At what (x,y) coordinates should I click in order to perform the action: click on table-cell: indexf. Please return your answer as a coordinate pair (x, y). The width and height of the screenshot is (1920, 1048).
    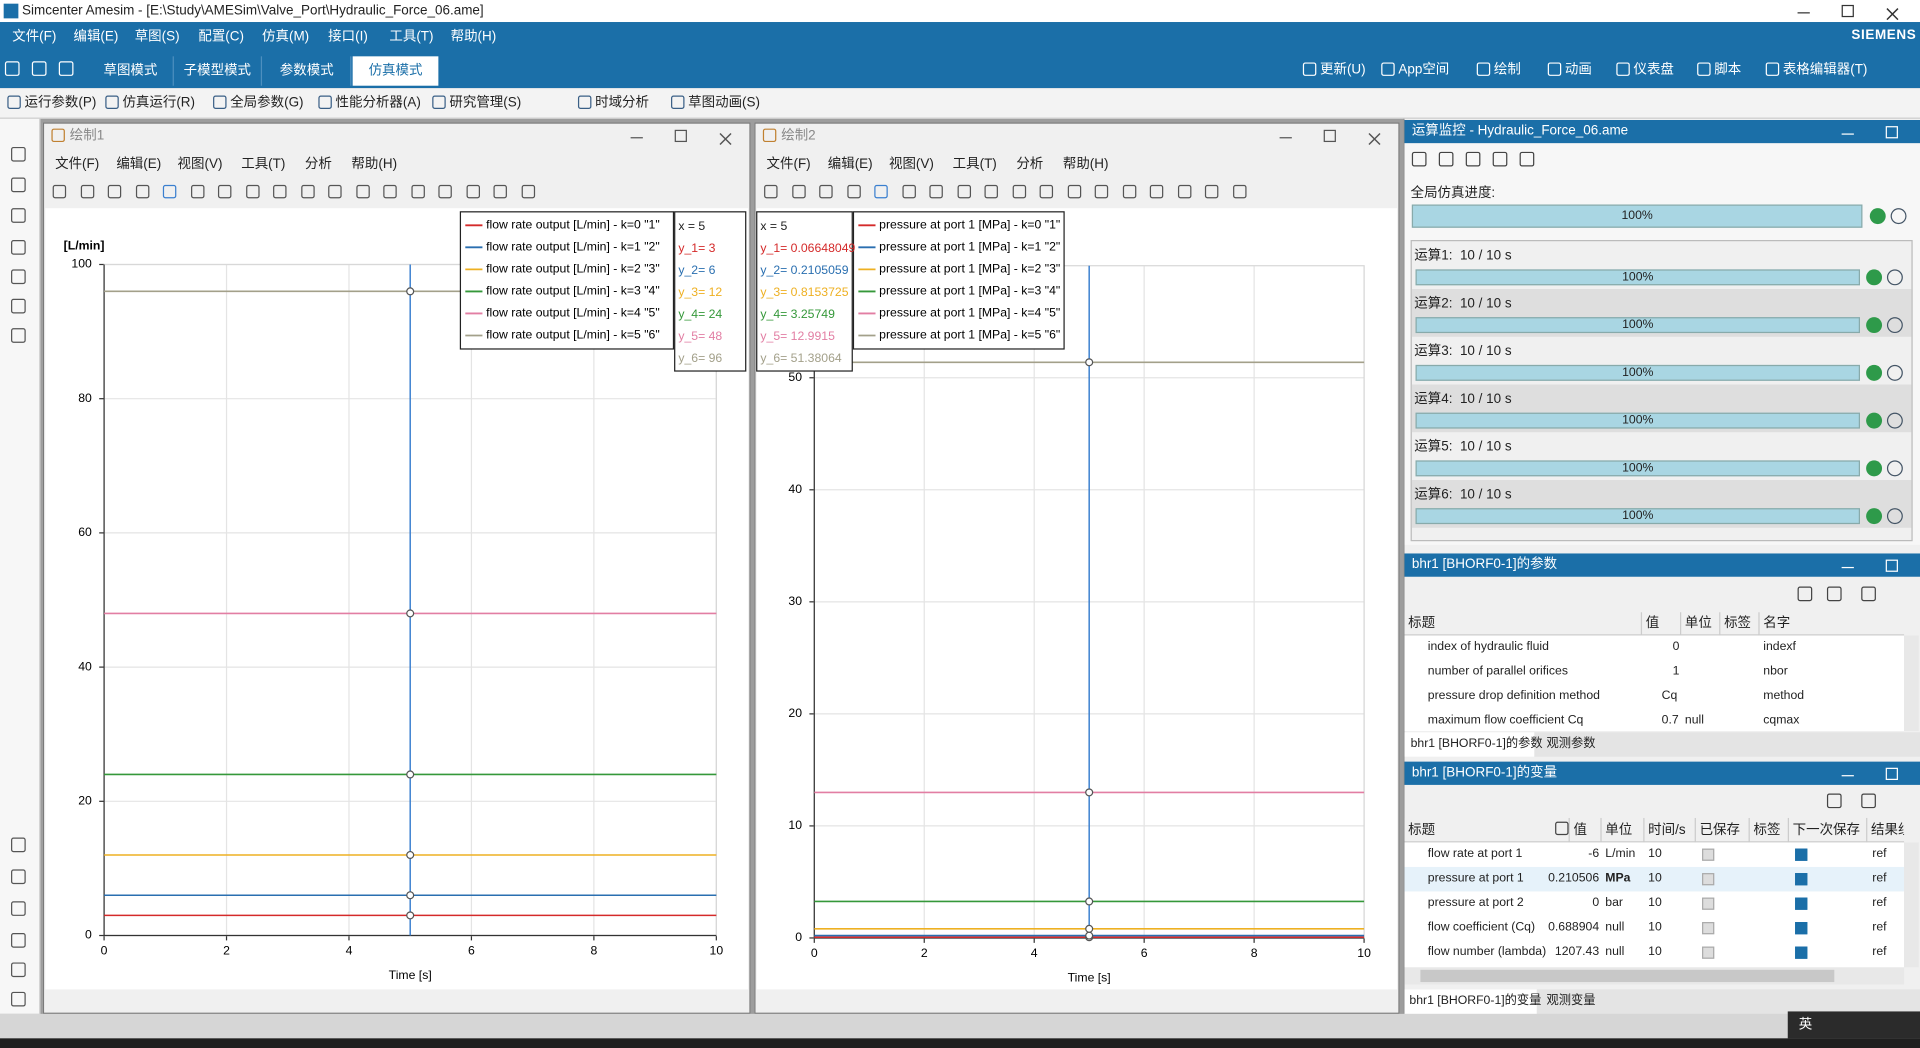
    Looking at the image, I should click on (1779, 647).